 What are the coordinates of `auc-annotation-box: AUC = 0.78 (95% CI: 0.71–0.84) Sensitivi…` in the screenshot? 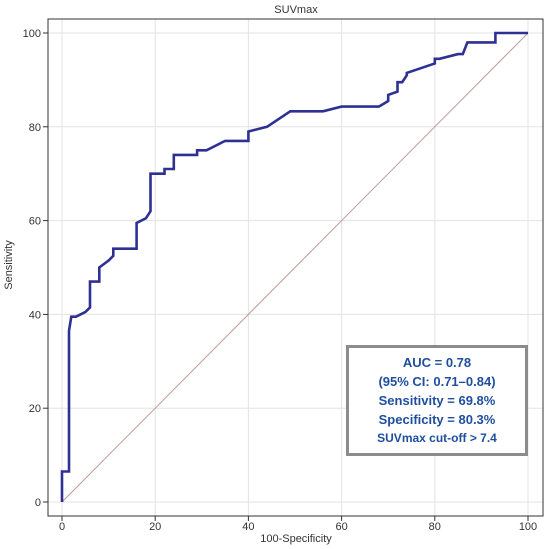 It's located at (437, 400).